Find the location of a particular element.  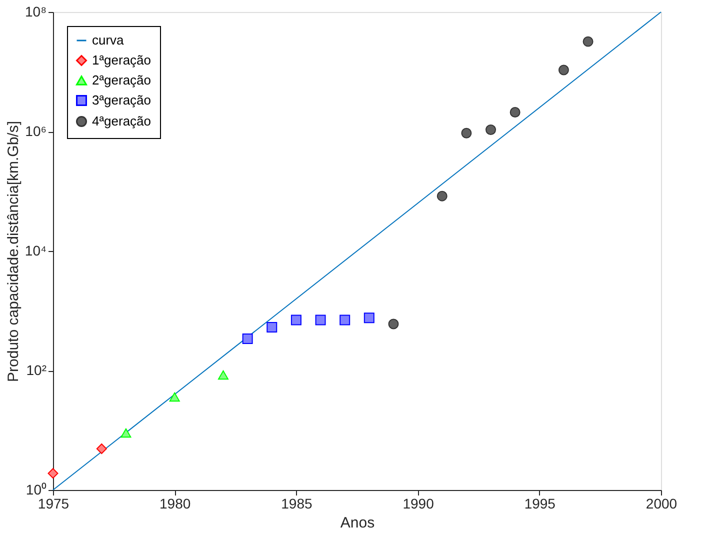

x-tick-label: 1985 is located at coordinates (296, 504).